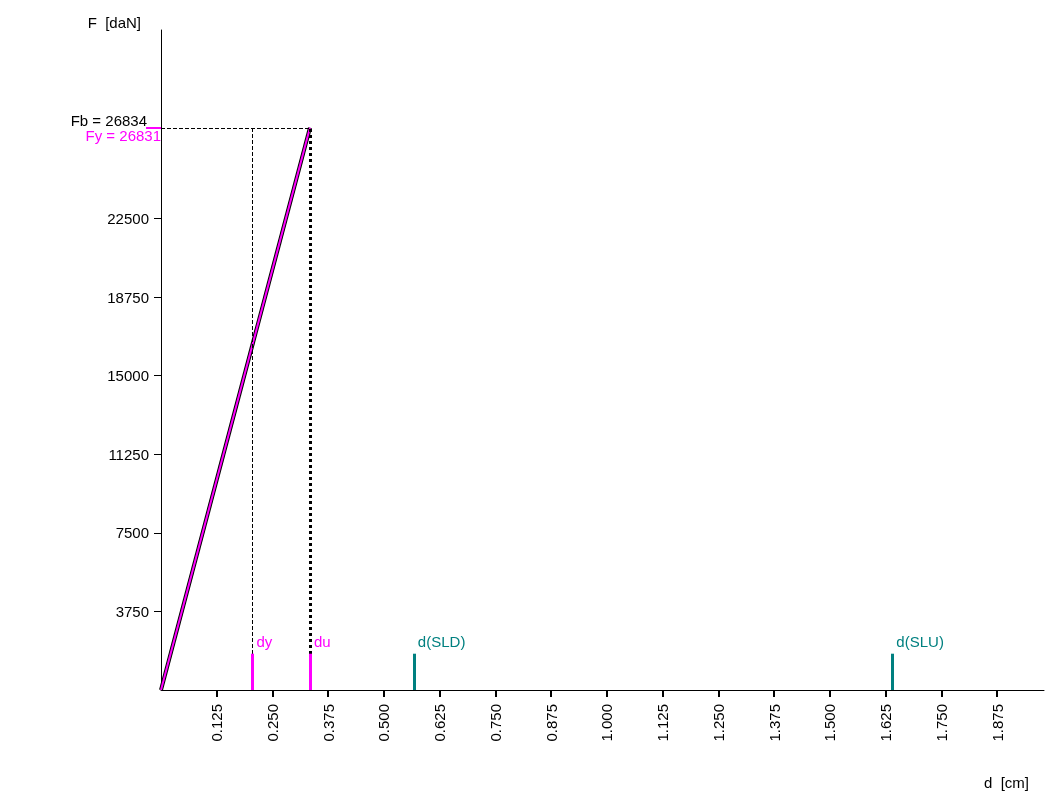 This screenshot has width=1062, height=805. Describe the element at coordinates (774, 723) in the screenshot. I see `x-tick-label: 1.375` at that location.